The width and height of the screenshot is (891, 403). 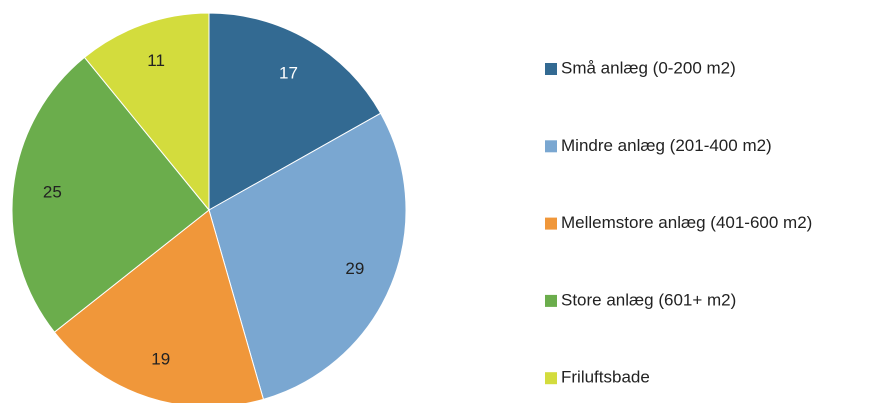 I want to click on legend-label: Friluftsbade, so click(x=605, y=377).